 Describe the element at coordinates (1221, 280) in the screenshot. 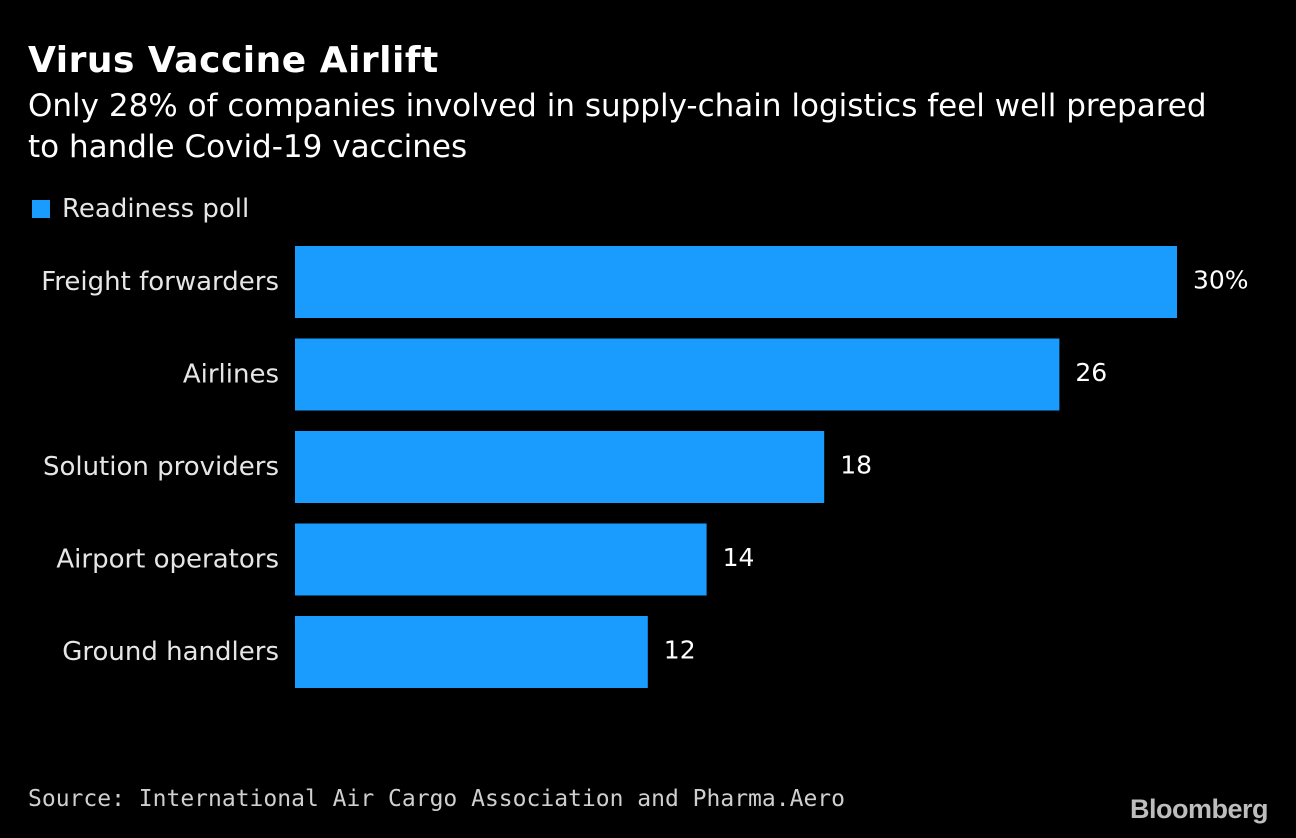

I see `value-label: 30%` at that location.